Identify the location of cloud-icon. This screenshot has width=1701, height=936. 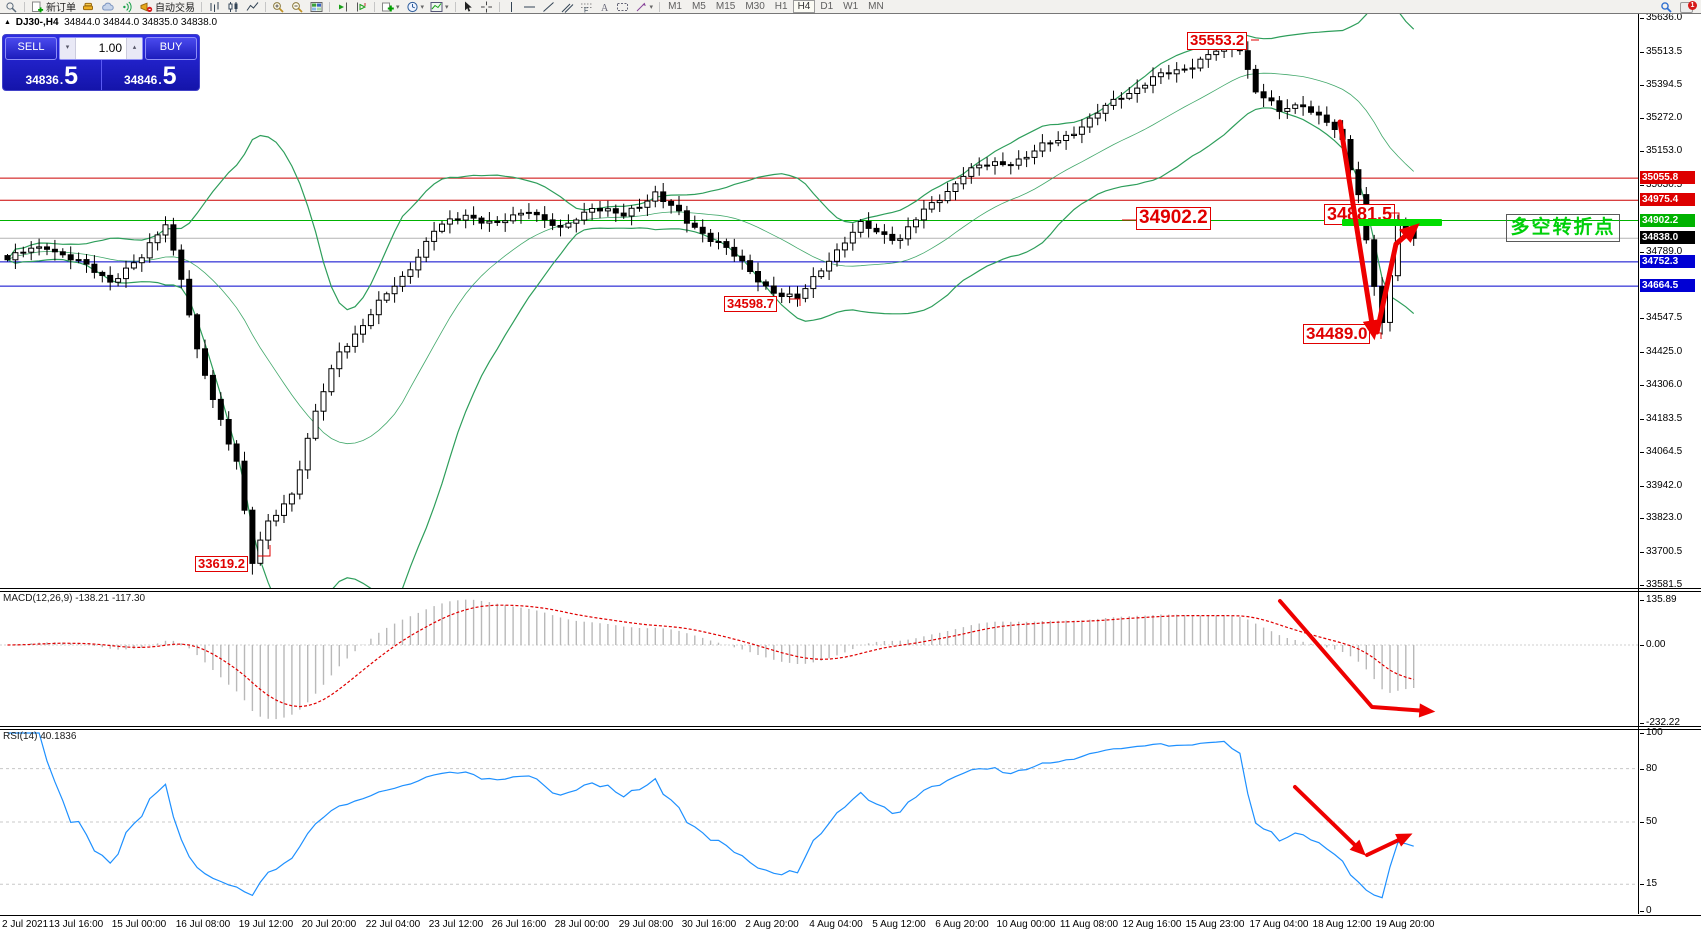
(108, 6).